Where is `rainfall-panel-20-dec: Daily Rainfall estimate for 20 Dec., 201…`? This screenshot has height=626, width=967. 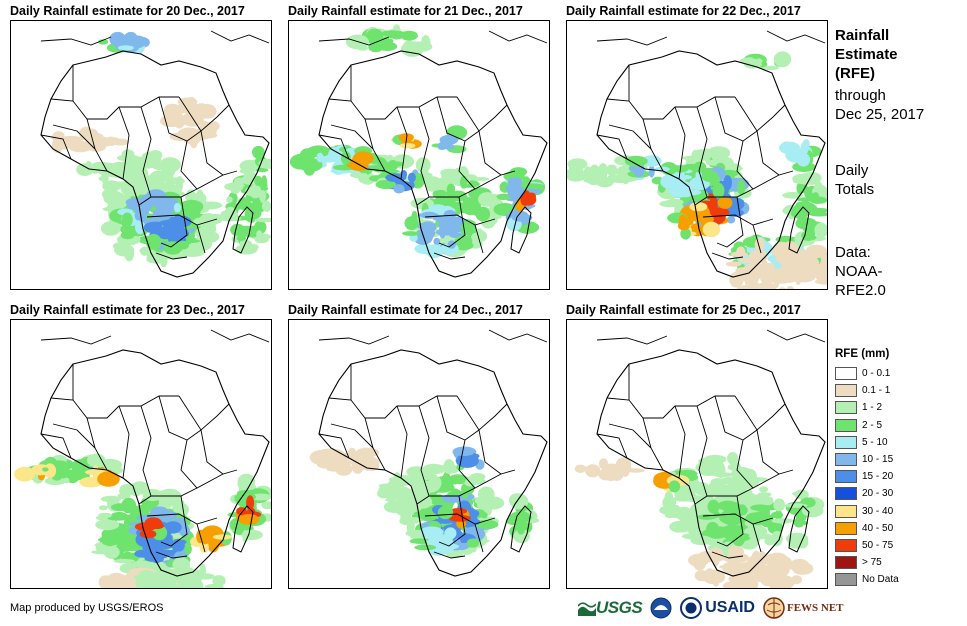
rainfall-panel-20-dec: Daily Rainfall estimate for 20 Dec., 201… is located at coordinates (141, 146).